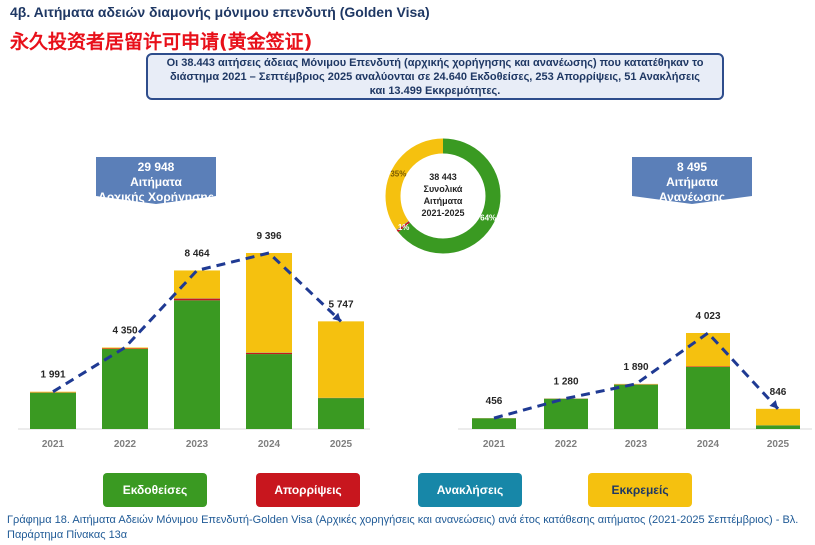 This screenshot has height=545, width=815. What do you see at coordinates (443, 201) in the screenshot?
I see `donut-center-label-2: Αιτήματα` at bounding box center [443, 201].